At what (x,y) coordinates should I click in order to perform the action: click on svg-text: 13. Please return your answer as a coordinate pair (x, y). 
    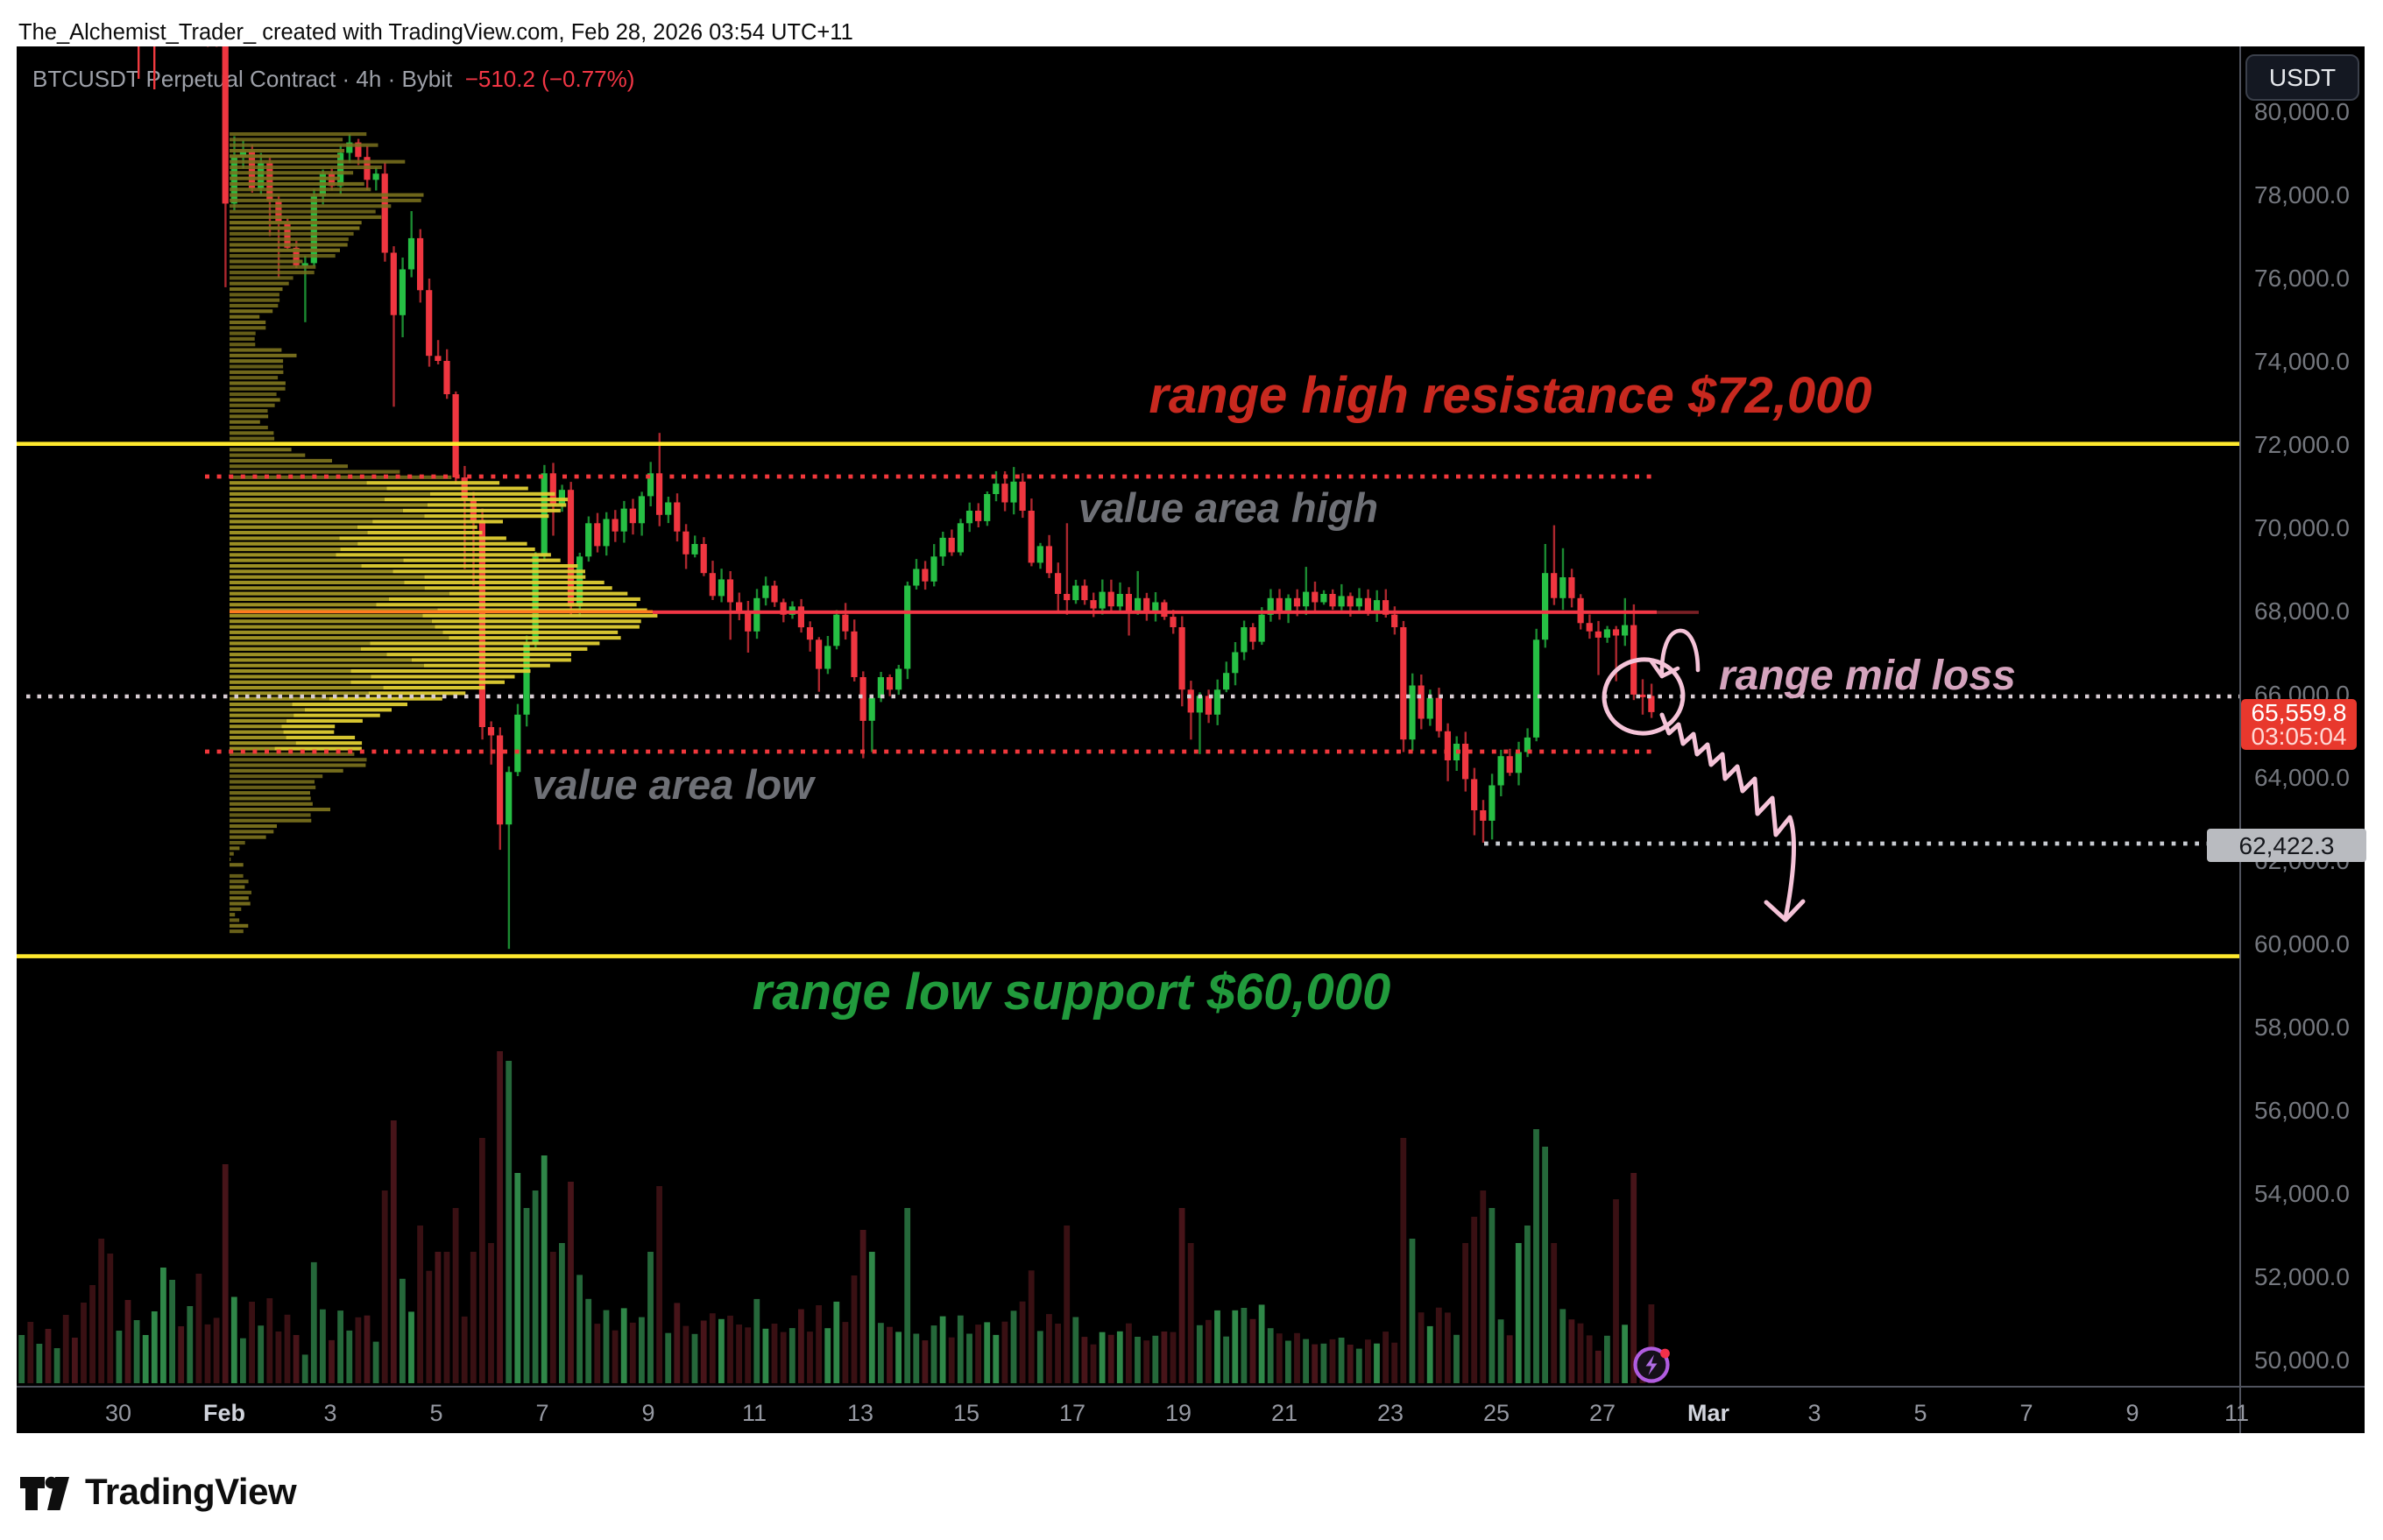
    Looking at the image, I should click on (860, 1413).